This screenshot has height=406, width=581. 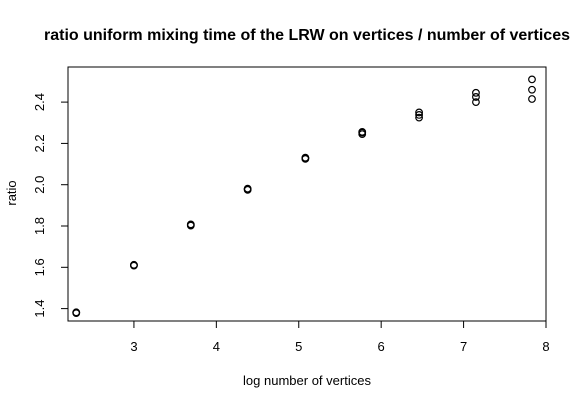 I want to click on y-axis-ticks: 1.4 1.6 1.8 2.0 2.2 2.4, so click(x=50, y=205).